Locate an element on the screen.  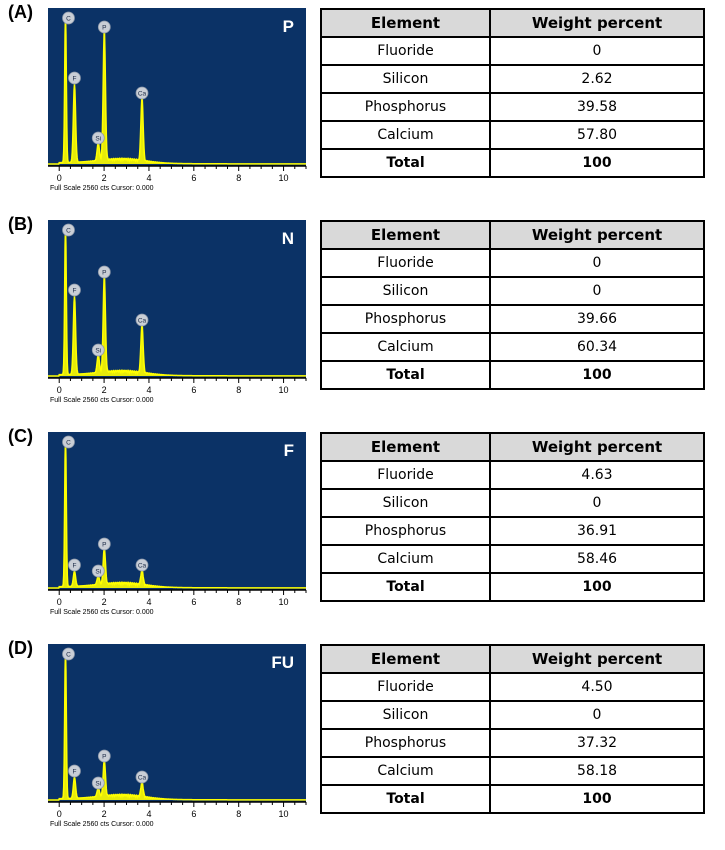
x-tick-label: 0 is located at coordinates (59, 390).